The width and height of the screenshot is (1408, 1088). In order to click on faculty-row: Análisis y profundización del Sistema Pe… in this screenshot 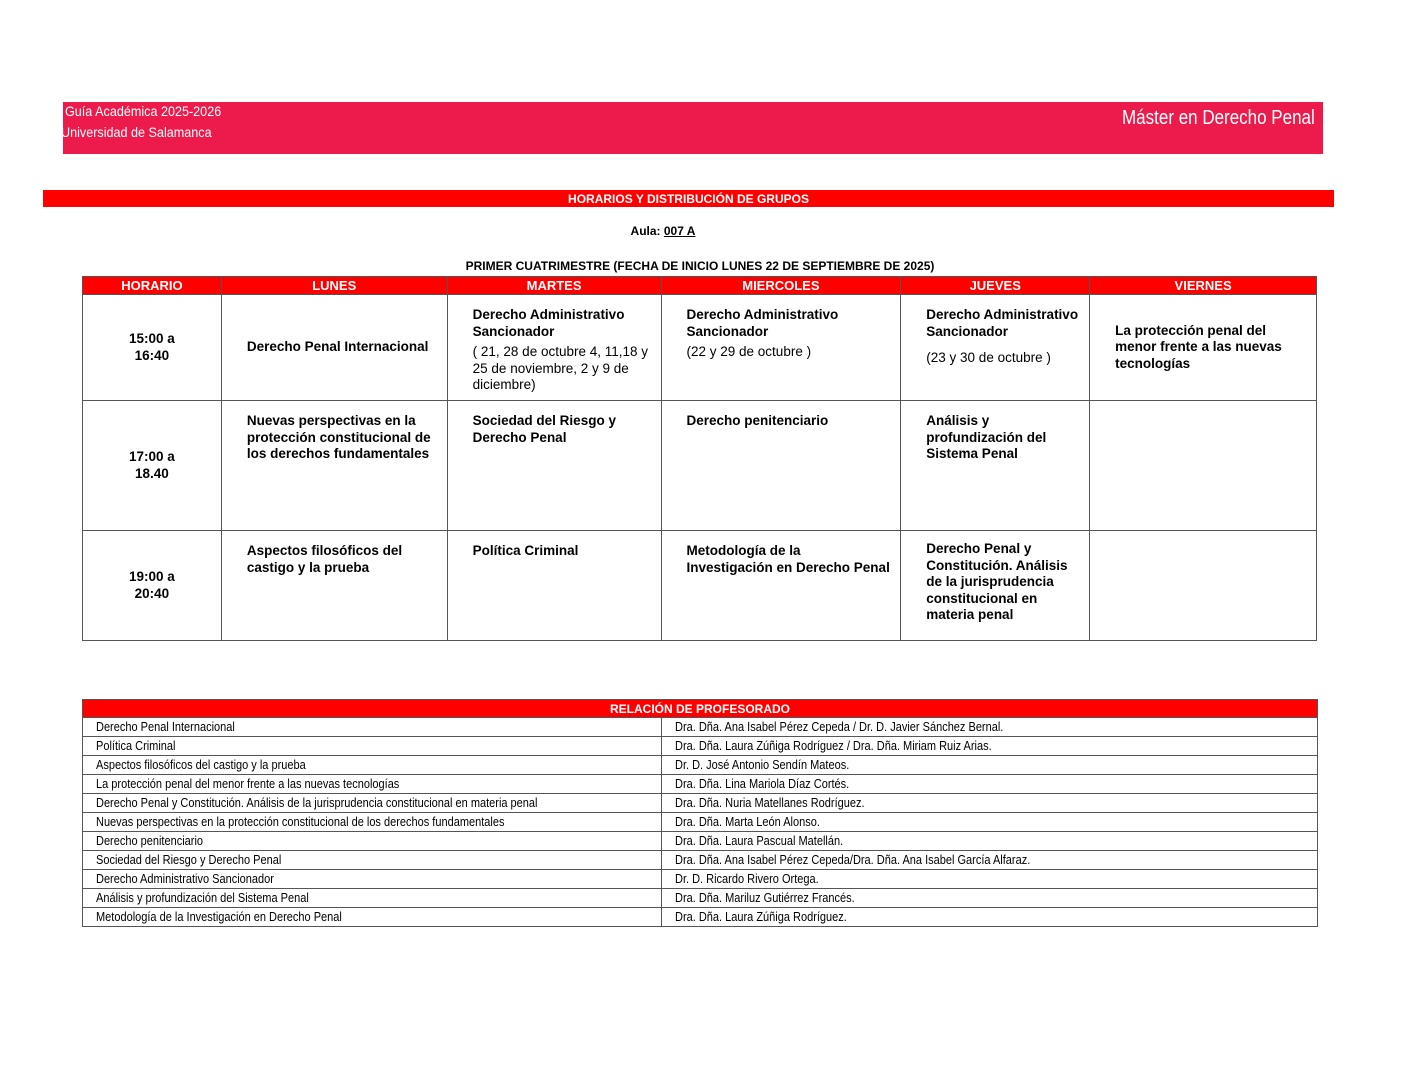, I will do `click(700, 898)`.